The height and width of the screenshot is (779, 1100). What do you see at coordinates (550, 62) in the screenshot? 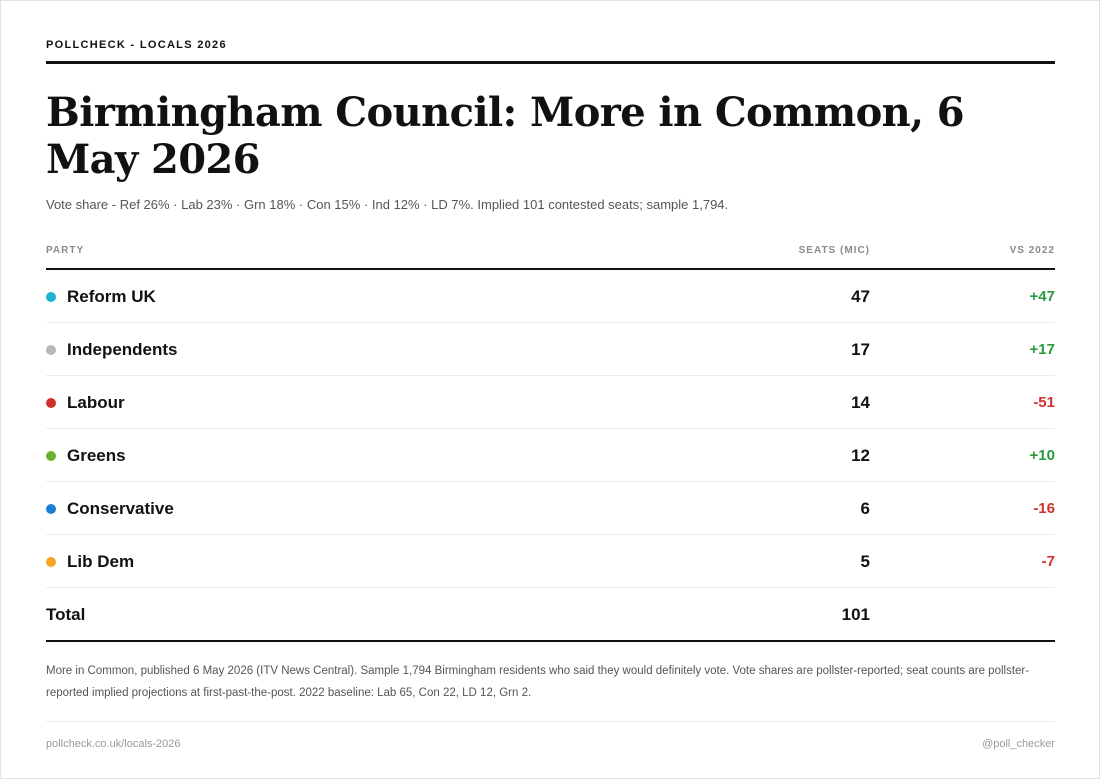
I see `top-rule` at bounding box center [550, 62].